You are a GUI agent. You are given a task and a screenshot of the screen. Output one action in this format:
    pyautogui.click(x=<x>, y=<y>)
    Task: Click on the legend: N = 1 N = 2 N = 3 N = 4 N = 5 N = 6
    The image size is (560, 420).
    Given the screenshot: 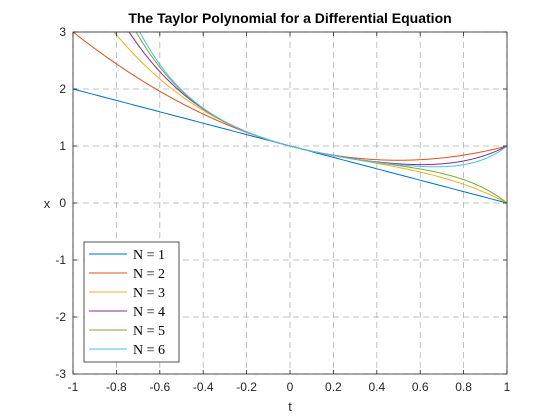 What is the action you would take?
    pyautogui.click(x=131, y=302)
    